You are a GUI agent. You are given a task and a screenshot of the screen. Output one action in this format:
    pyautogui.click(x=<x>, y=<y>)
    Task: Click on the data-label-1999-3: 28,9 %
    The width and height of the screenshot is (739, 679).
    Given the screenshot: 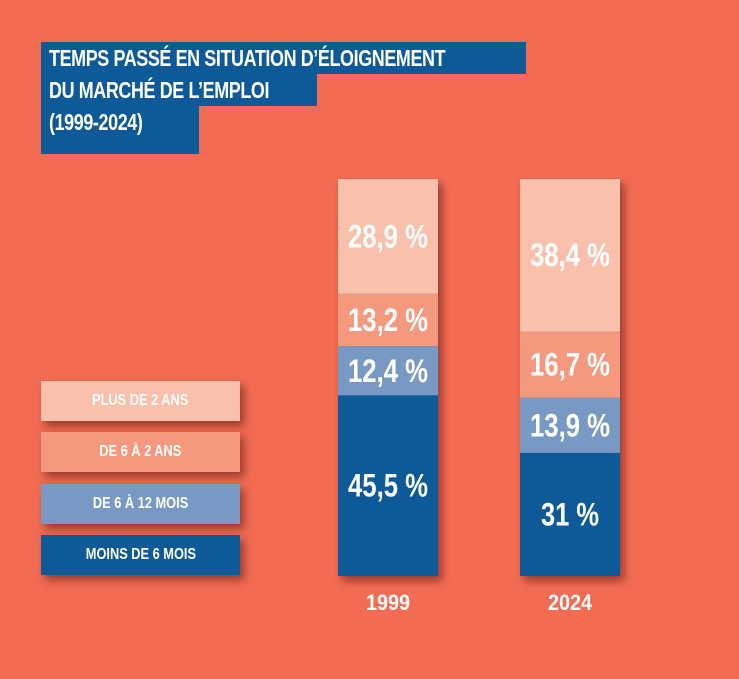 What is the action you would take?
    pyautogui.click(x=388, y=236)
    